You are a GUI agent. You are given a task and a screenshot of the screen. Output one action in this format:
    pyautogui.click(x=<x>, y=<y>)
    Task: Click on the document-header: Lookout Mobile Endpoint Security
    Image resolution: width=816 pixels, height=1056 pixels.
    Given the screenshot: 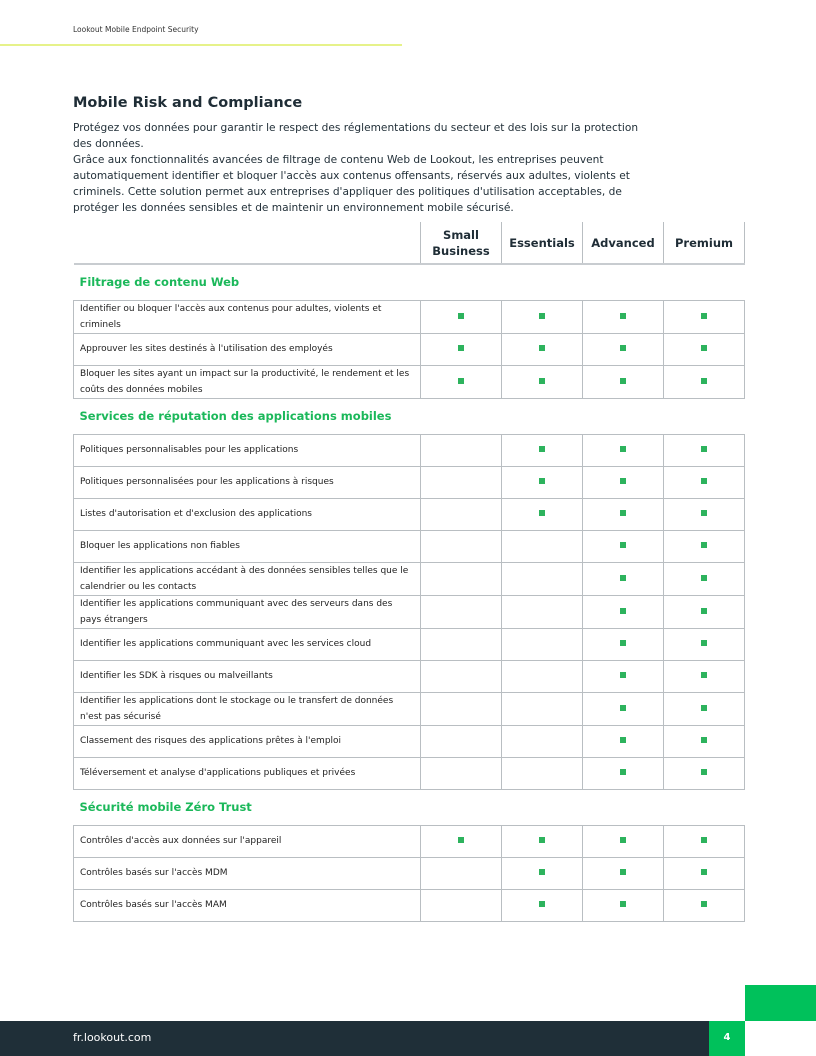 What is the action you would take?
    pyautogui.click(x=136, y=29)
    